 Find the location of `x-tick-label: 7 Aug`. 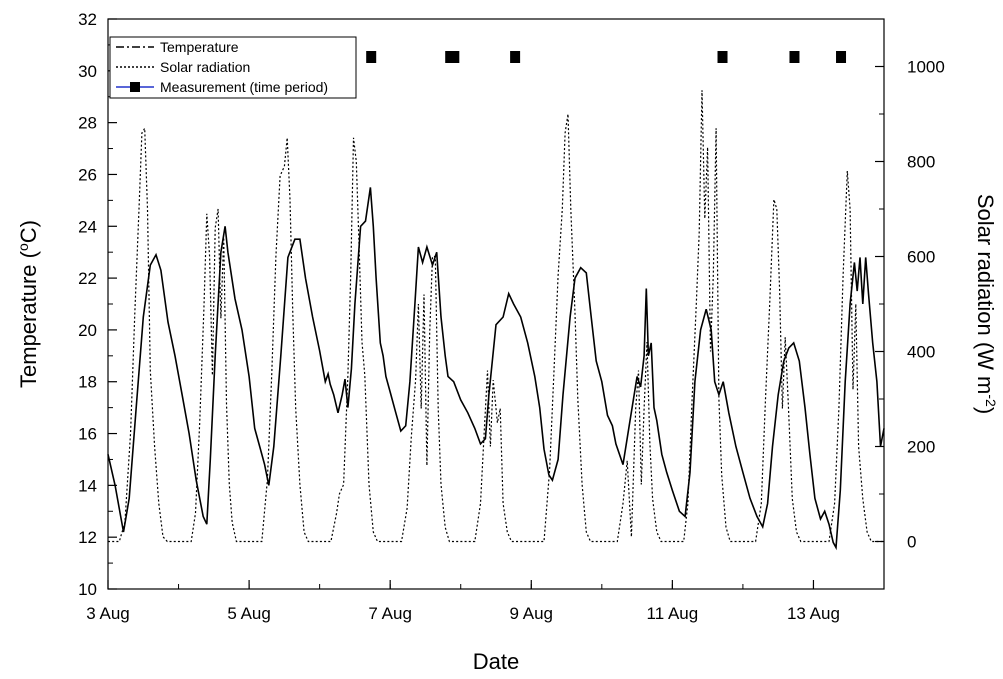

x-tick-label: 7 Aug is located at coordinates (390, 613).